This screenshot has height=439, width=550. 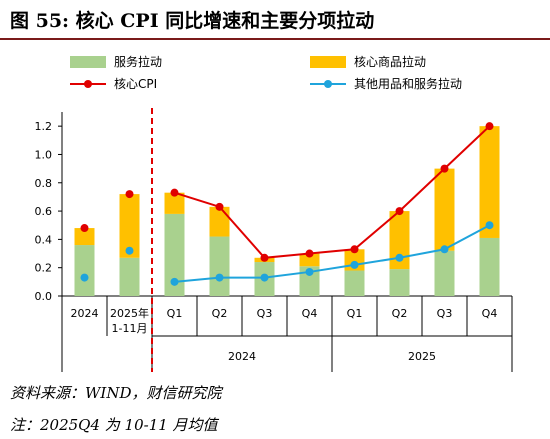 I want to click on y-tick-label: 0.8, so click(x=44, y=183).